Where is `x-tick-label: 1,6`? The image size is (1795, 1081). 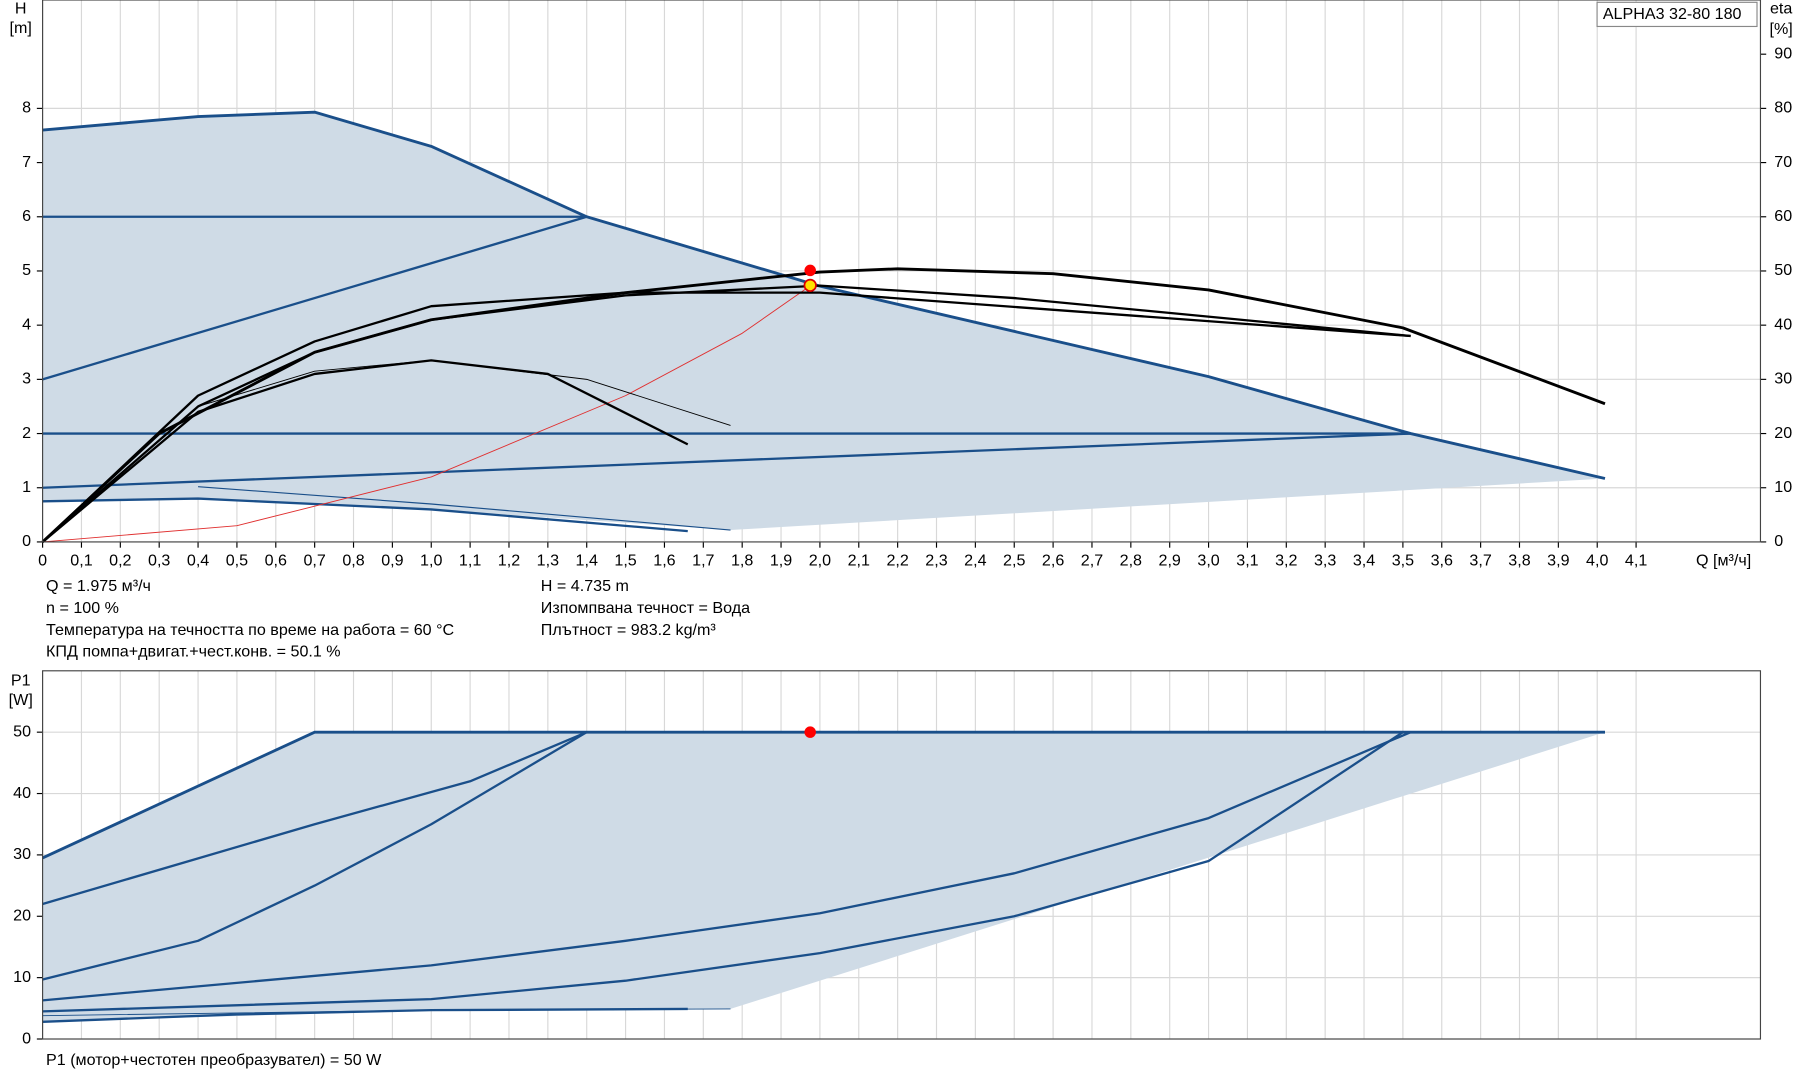 x-tick-label: 1,6 is located at coordinates (664, 561).